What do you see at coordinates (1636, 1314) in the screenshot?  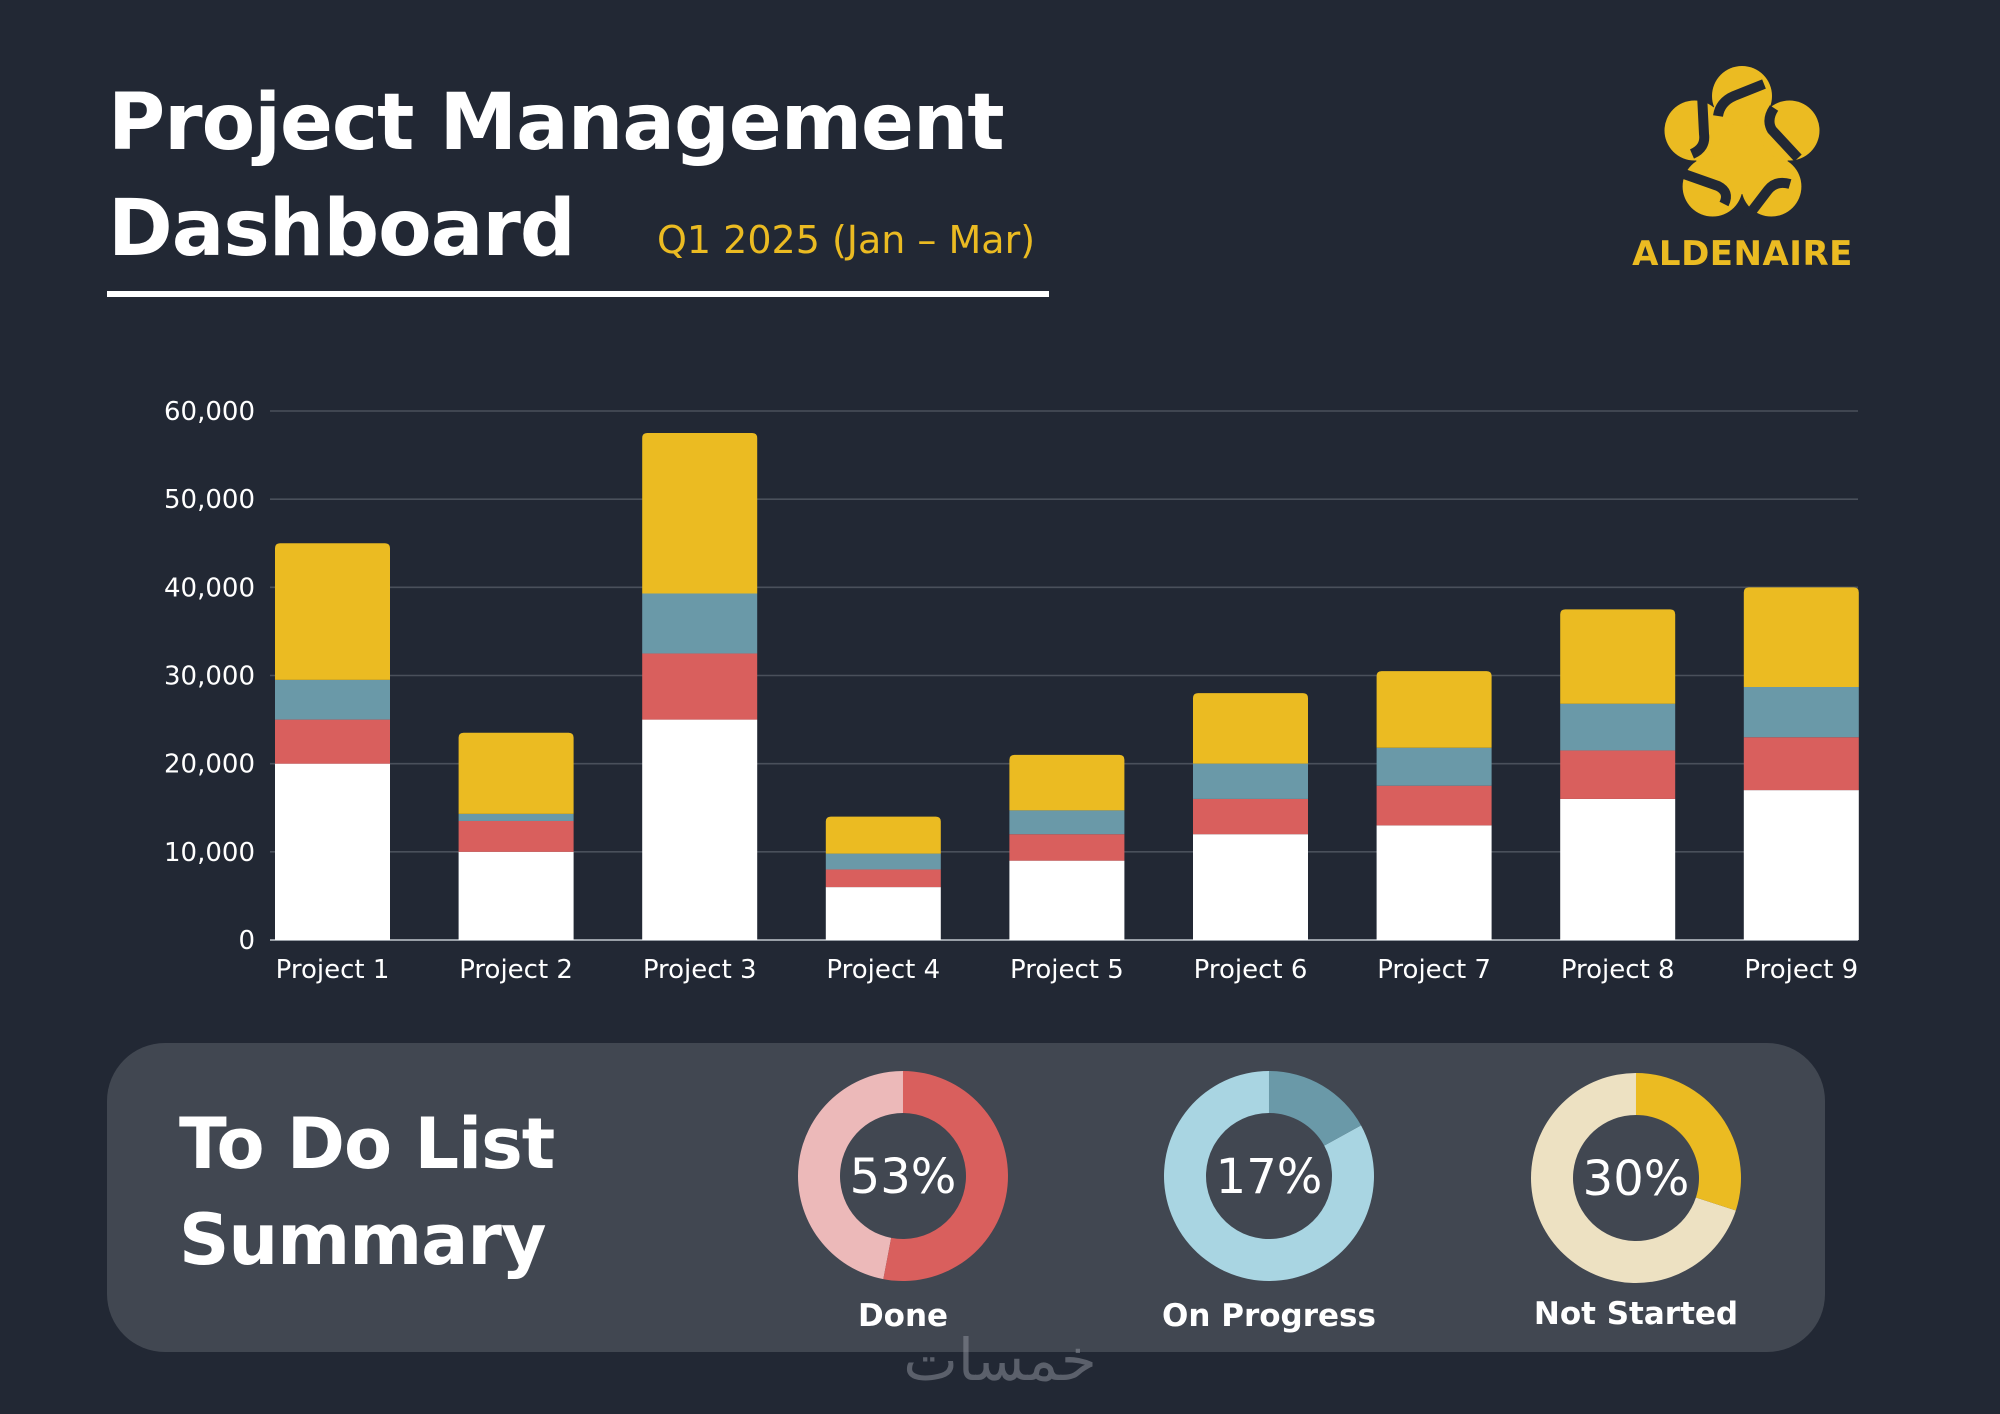 I see `donut-label-not-started: Not Started` at bounding box center [1636, 1314].